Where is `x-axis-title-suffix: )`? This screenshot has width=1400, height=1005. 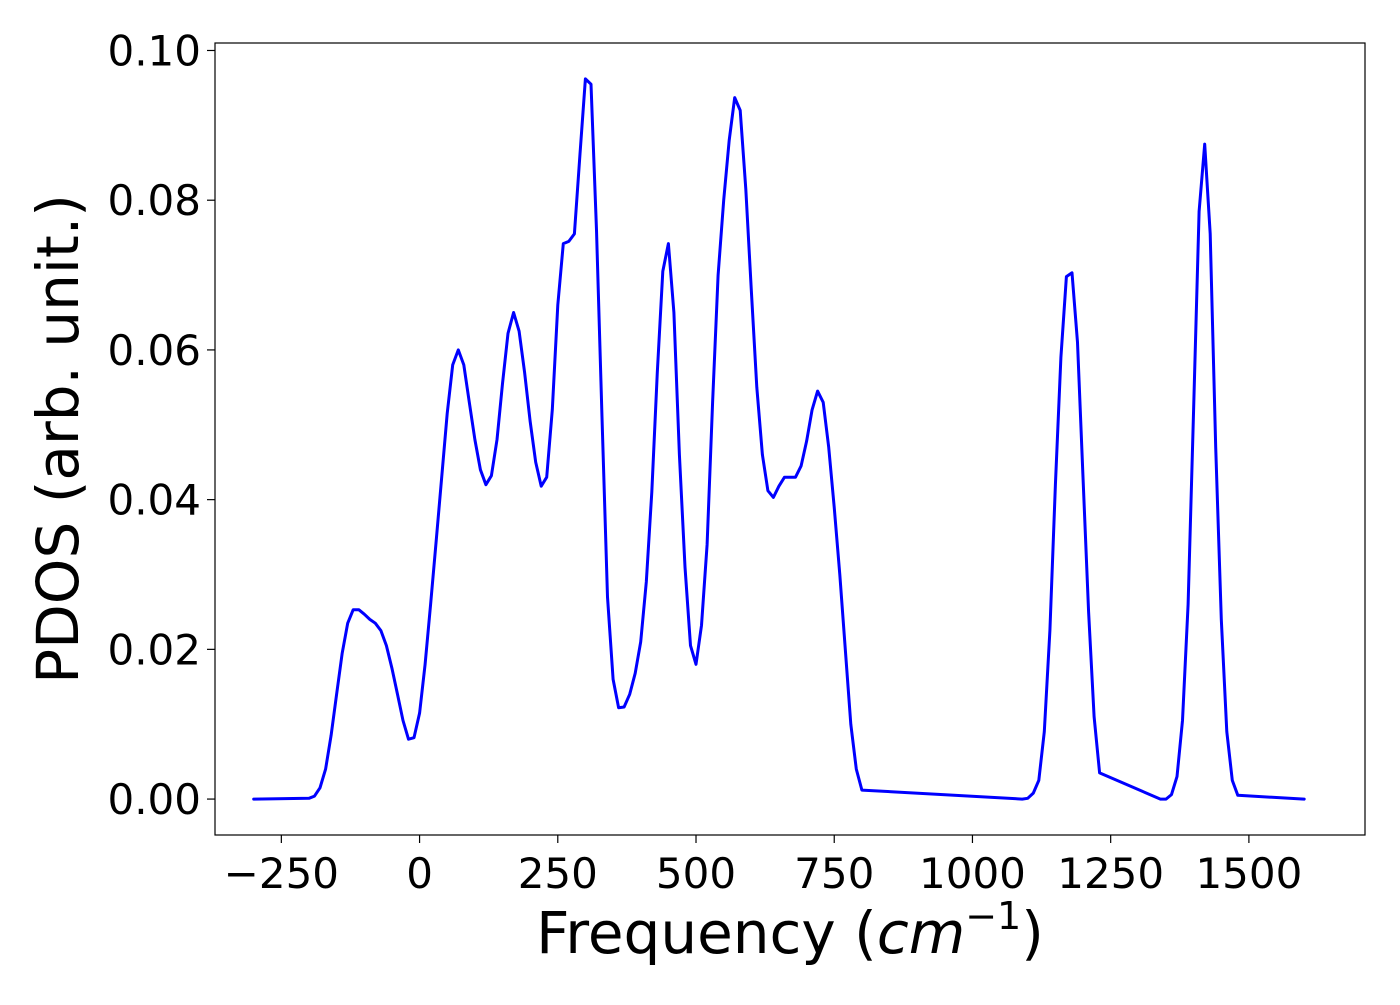
x-axis-title-suffix: ) is located at coordinates (1032, 933).